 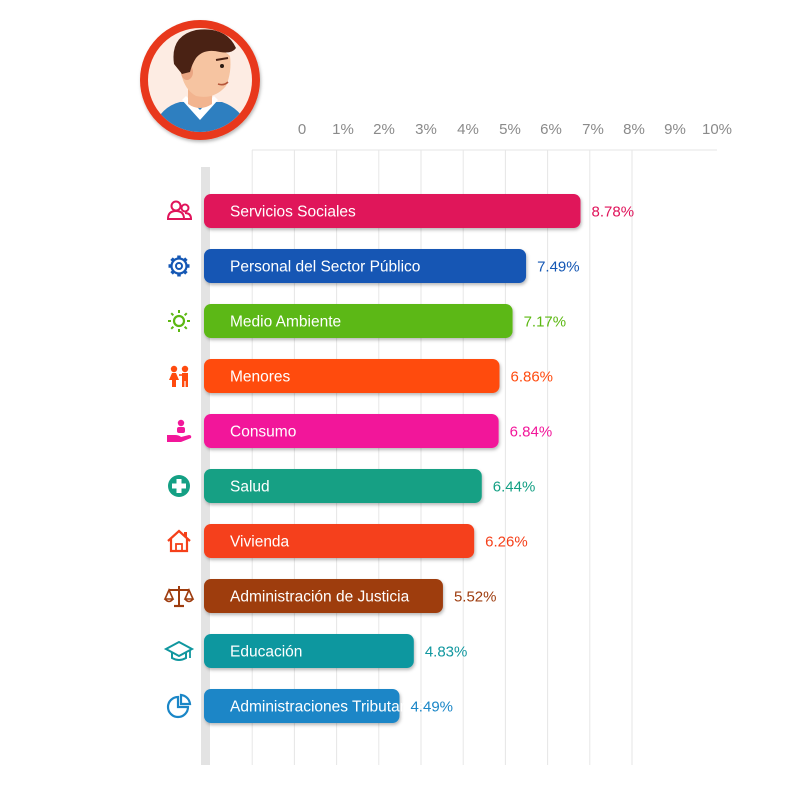 What do you see at coordinates (531, 377) in the screenshot?
I see `bar-value-label: 6.86%` at bounding box center [531, 377].